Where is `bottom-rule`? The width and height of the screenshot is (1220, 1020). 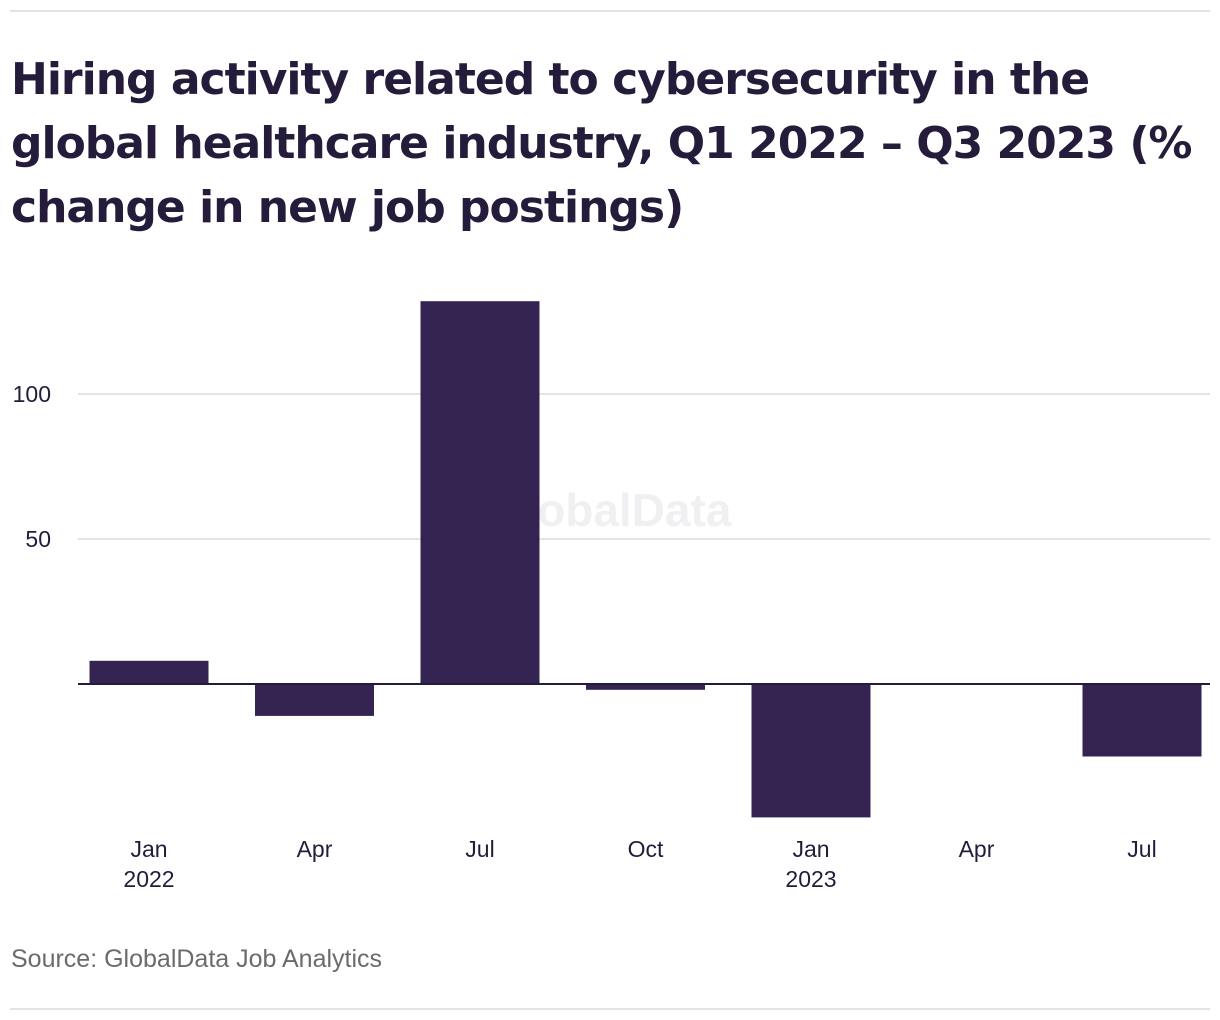
bottom-rule is located at coordinates (610, 1009).